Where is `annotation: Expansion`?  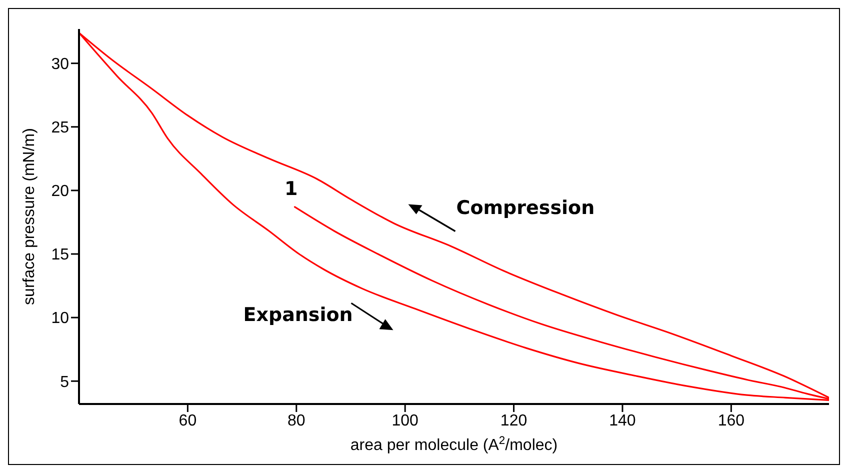 annotation: Expansion is located at coordinates (298, 315).